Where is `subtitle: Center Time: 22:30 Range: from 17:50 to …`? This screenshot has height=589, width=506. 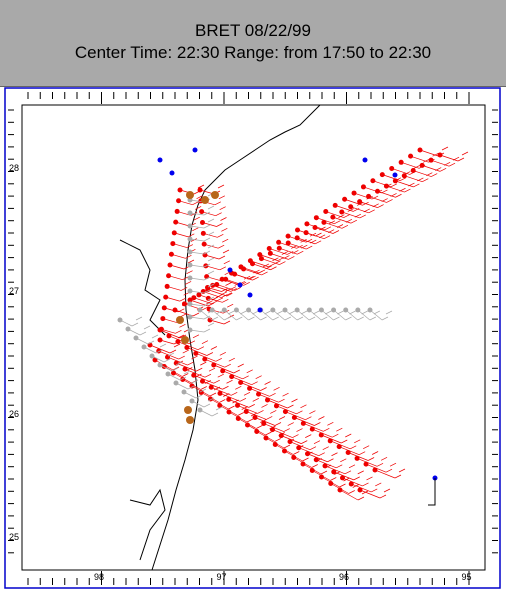
subtitle: Center Time: 22:30 Range: from 17:50 to … is located at coordinates (253, 52).